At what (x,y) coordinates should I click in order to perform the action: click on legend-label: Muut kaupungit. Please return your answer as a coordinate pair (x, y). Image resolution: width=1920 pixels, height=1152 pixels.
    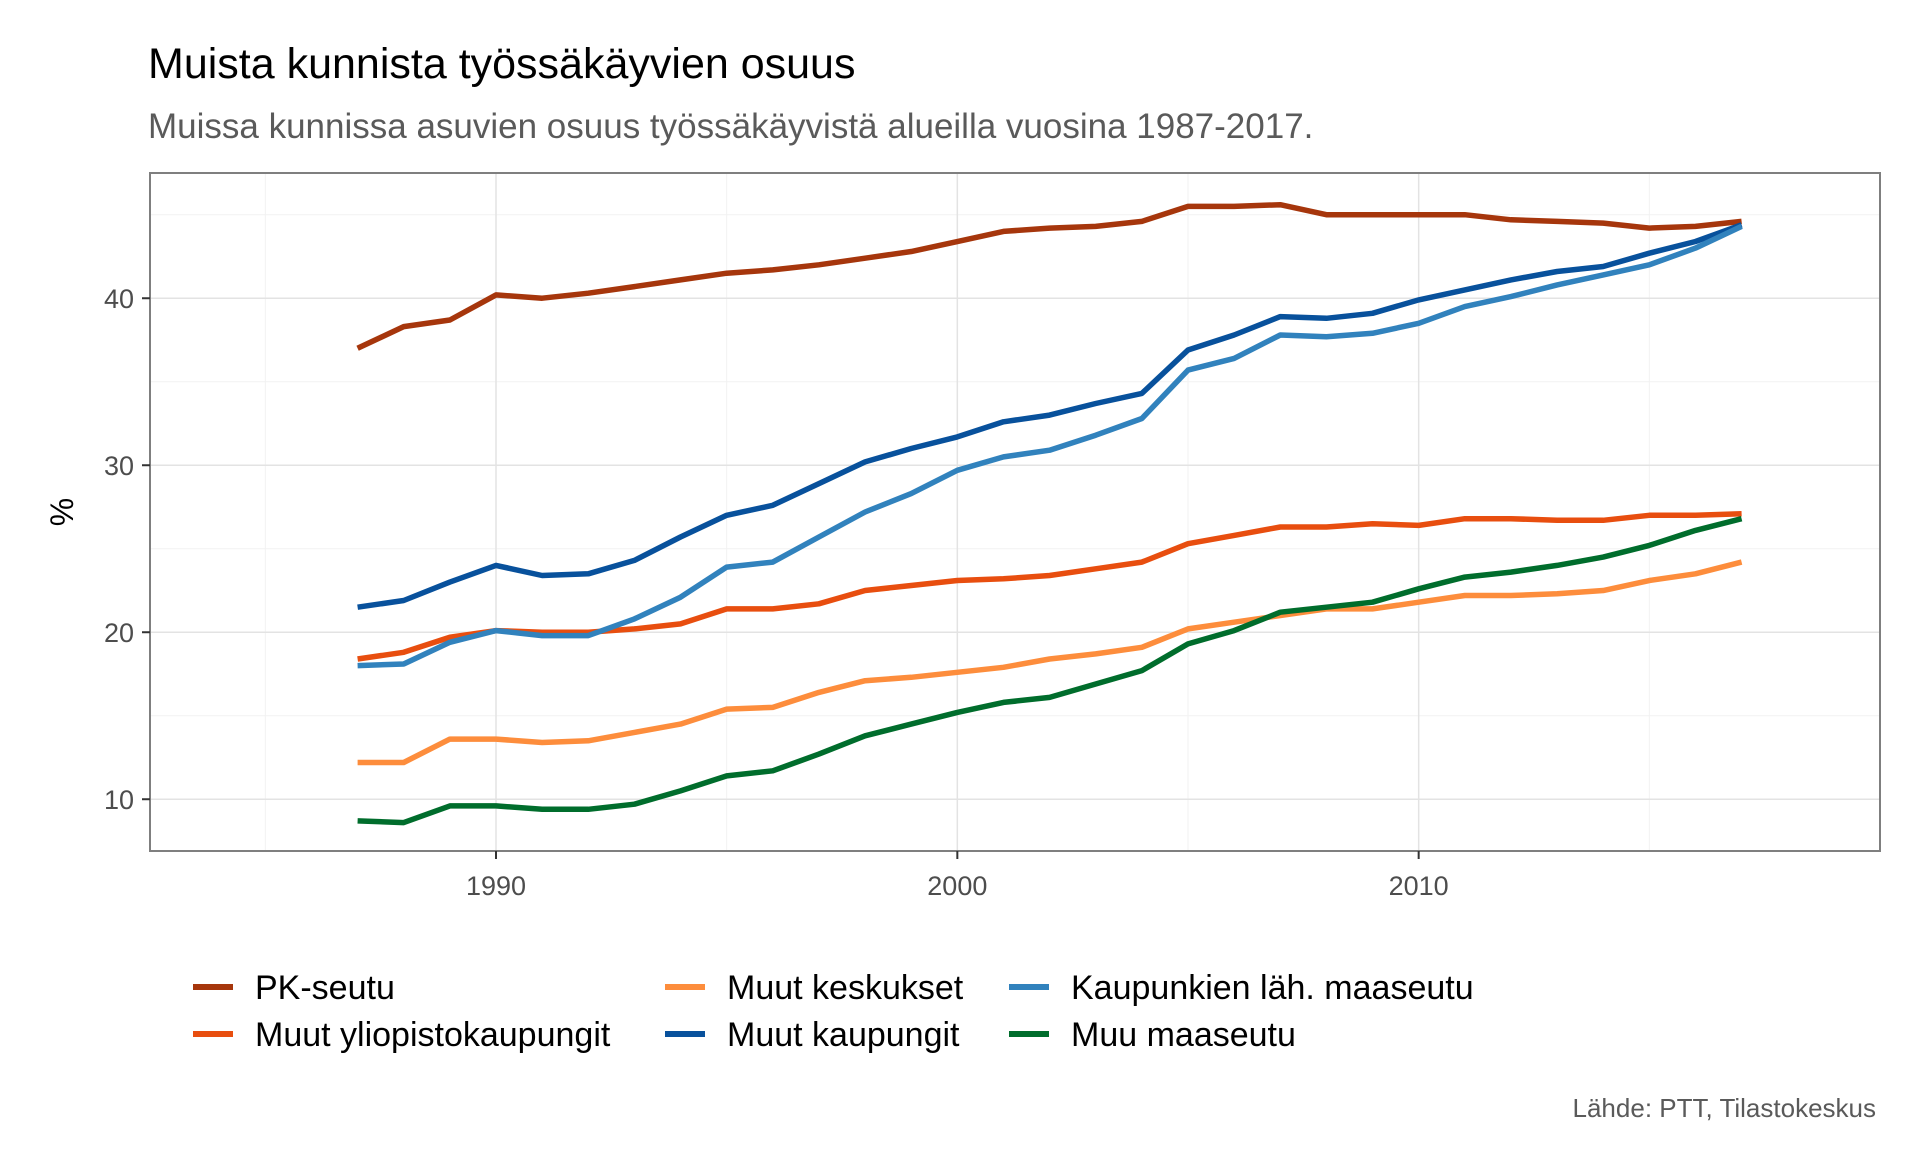
    Looking at the image, I should click on (843, 1035).